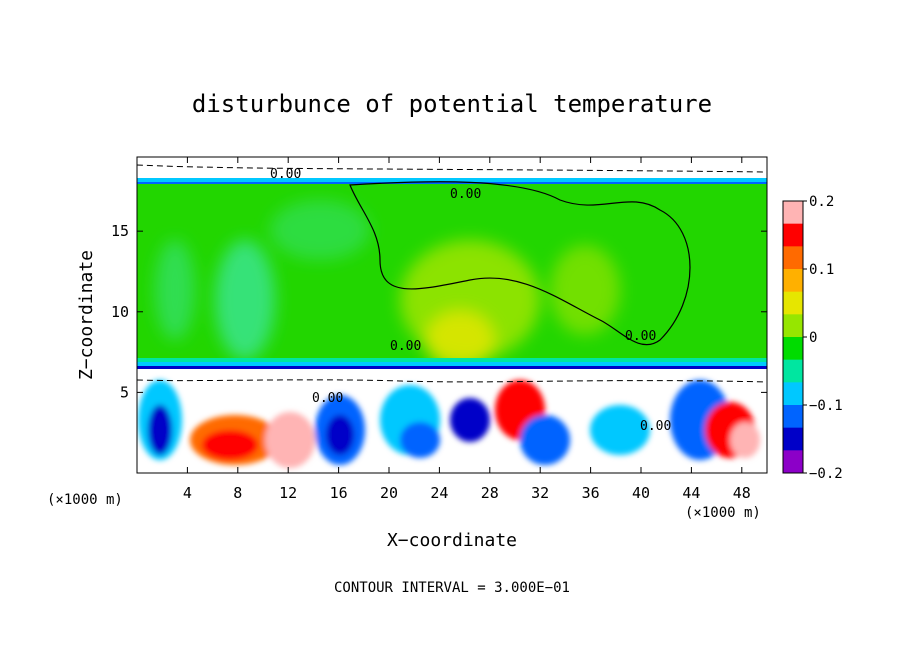 This screenshot has width=904, height=654. I want to click on contour-interval-note: CONTOUR INTERVAL = 3.000E−01, so click(452, 588).